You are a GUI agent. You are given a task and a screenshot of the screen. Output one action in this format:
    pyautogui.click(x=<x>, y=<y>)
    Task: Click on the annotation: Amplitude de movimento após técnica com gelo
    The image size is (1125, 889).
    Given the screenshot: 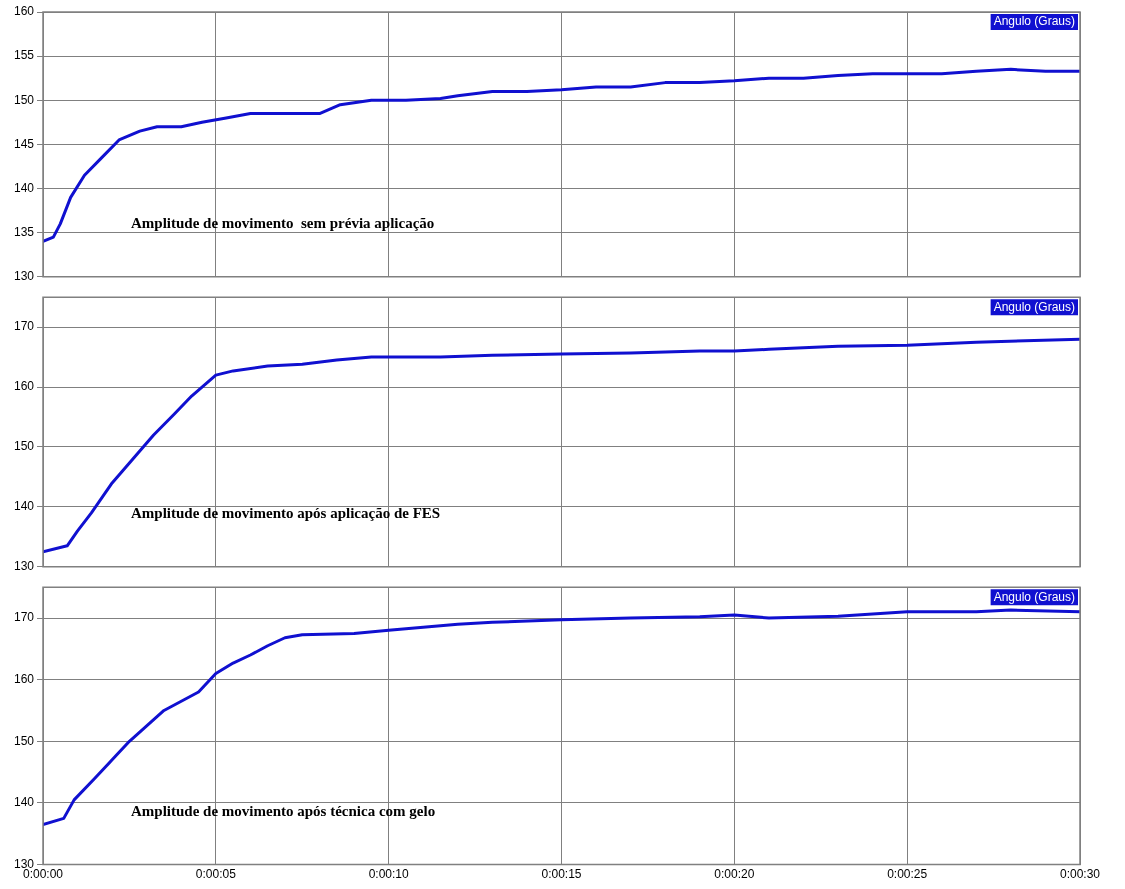 What is the action you would take?
    pyautogui.click(x=283, y=811)
    